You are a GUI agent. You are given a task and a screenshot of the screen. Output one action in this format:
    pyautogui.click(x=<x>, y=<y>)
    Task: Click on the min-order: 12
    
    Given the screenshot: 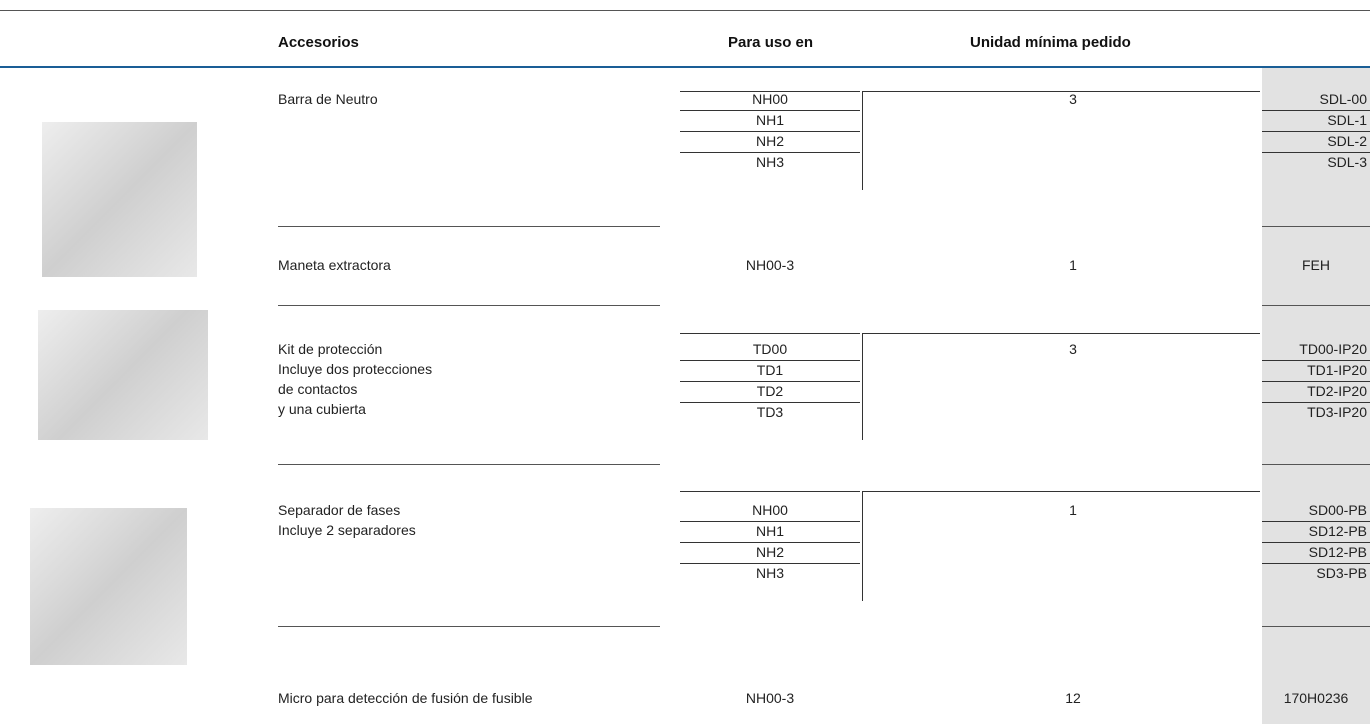 What is the action you would take?
    pyautogui.click(x=1073, y=698)
    